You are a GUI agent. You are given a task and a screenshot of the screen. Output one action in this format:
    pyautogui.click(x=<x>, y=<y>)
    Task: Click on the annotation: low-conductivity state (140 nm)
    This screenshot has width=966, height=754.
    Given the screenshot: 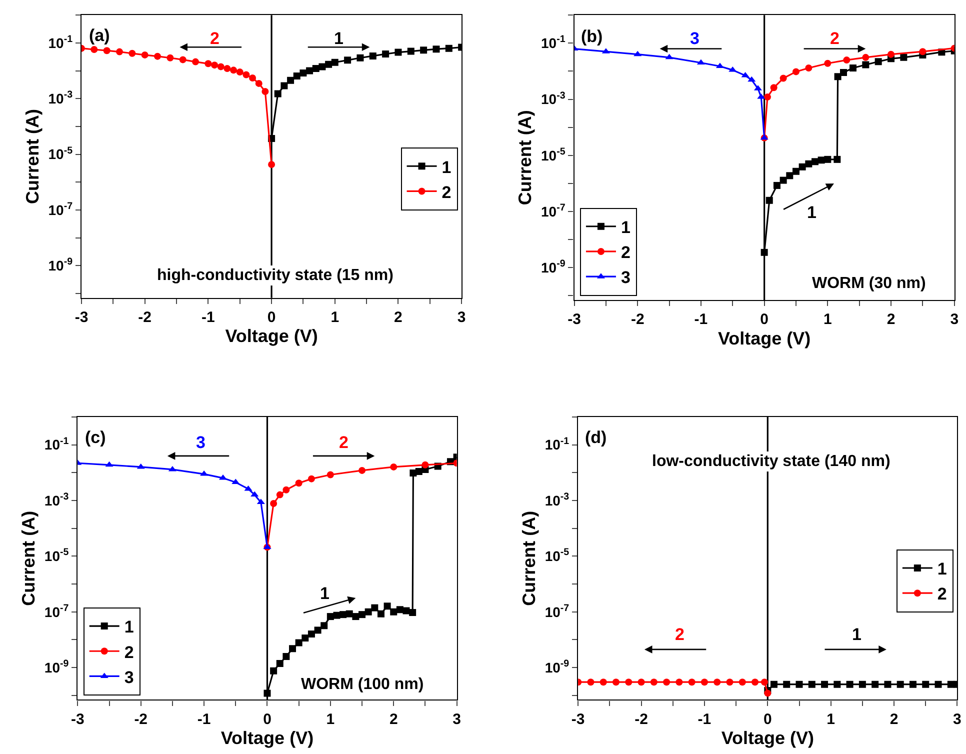 What is the action you would take?
    pyautogui.click(x=771, y=461)
    